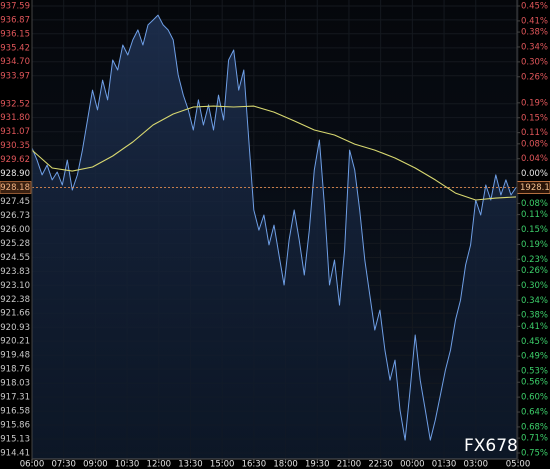 This screenshot has height=469, width=550. Describe the element at coordinates (317, 464) in the screenshot. I see `x-tick-label: 19:30` at that location.